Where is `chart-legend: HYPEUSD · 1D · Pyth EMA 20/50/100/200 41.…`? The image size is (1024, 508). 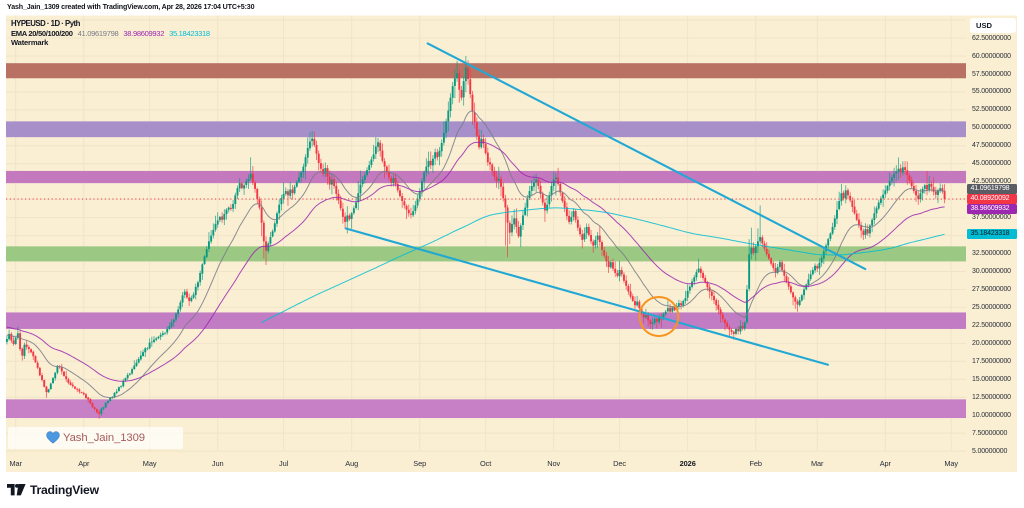 chart-legend: HYPEUSD · 1D · Pyth EMA 20/50/100/200 41.… is located at coordinates (110, 33).